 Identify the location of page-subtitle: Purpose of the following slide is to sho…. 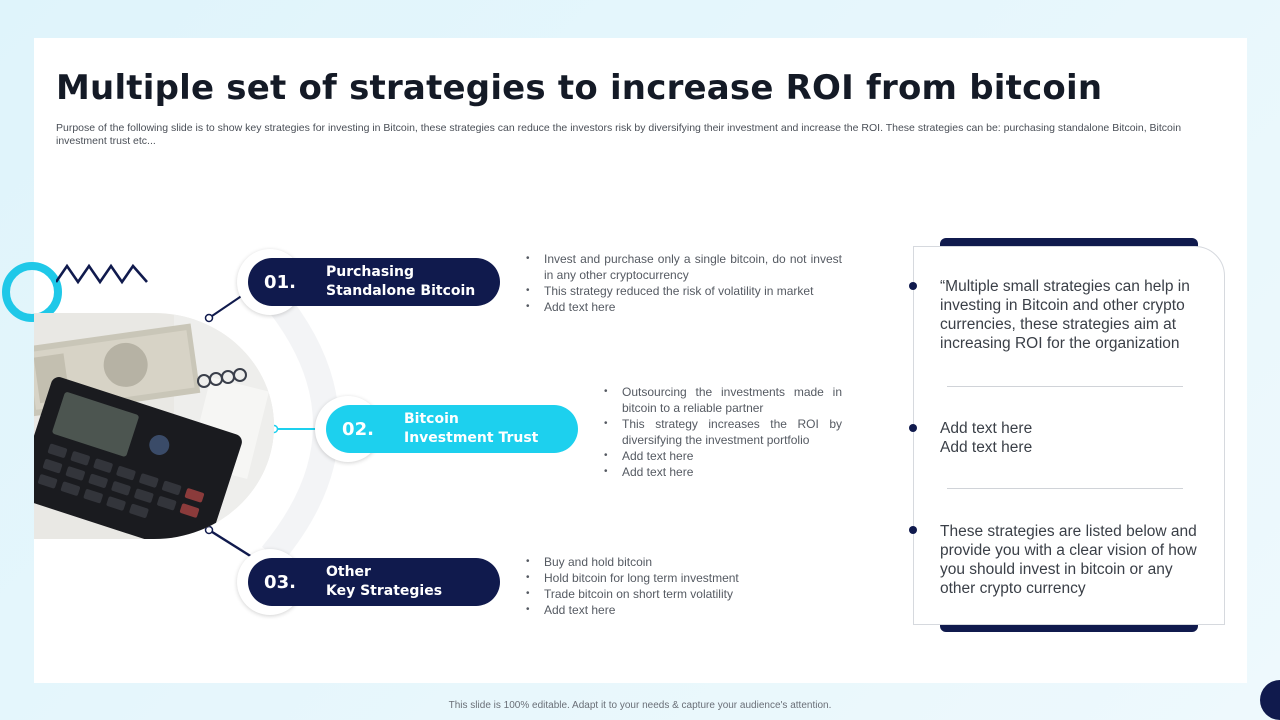
(619, 134).